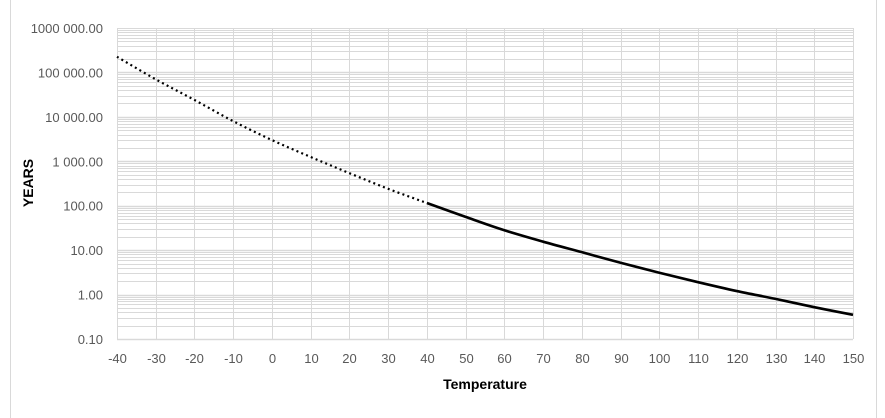 This screenshot has width=885, height=418. Describe the element at coordinates (660, 358) in the screenshot. I see `x-tick-label: 100` at that location.